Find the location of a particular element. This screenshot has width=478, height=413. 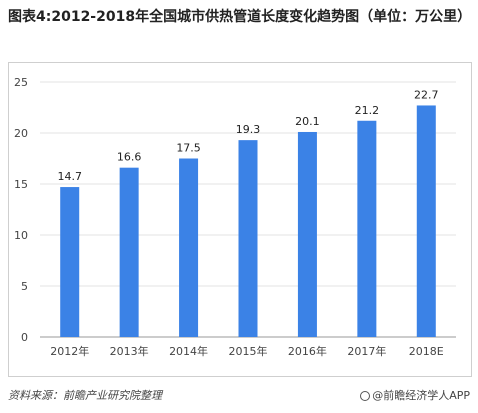

data-label: 16.6 is located at coordinates (129, 157).